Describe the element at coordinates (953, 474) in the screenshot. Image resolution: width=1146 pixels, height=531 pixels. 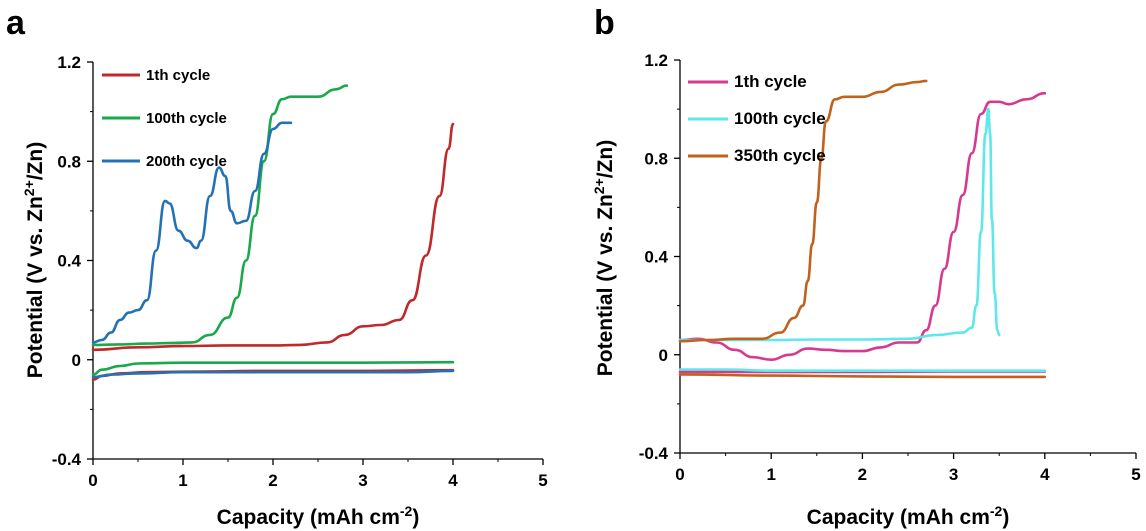
I see `panel-b-x-tick-label: 3` at that location.